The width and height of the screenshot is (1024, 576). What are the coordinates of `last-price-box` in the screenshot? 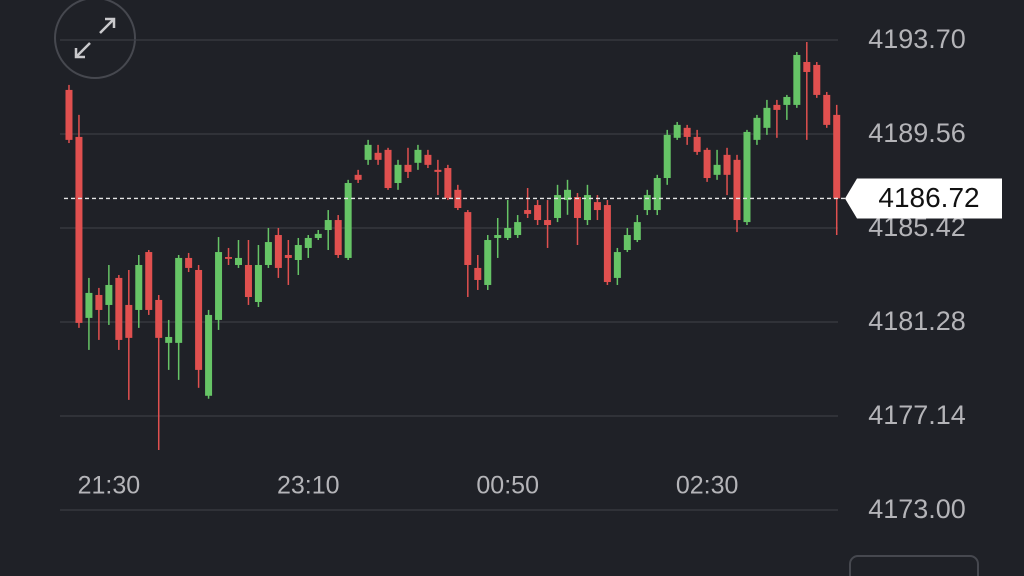 It's located at (923, 198).